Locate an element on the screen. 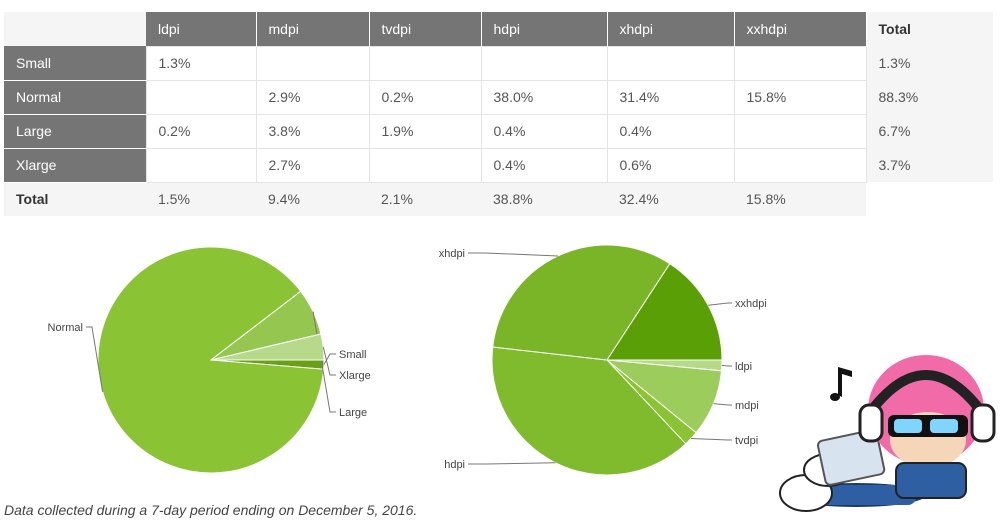  row-header: Normal is located at coordinates (75, 97).